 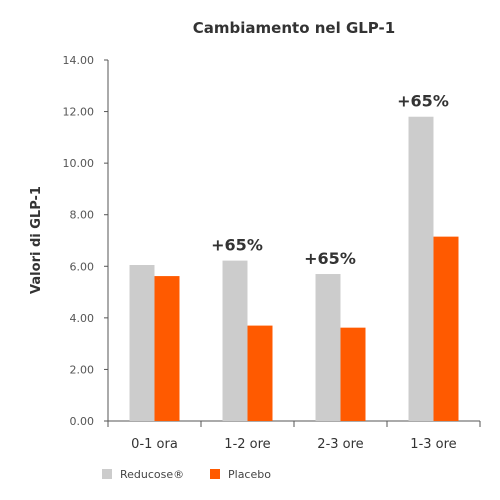 I want to click on x-tick-label: 1-2 ore, so click(x=247, y=444).